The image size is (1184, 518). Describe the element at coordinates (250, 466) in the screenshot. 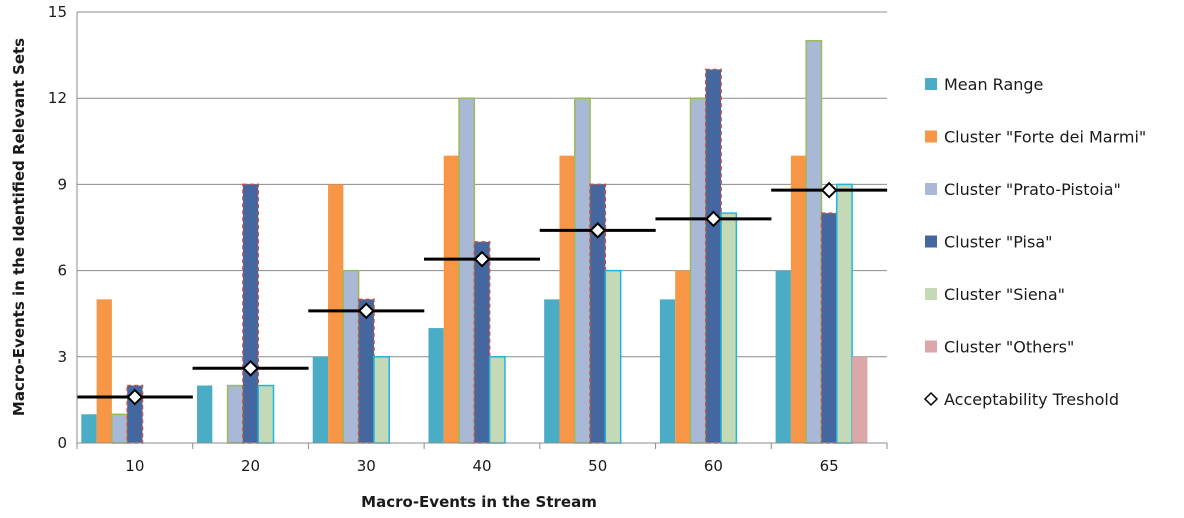

I see `x-tick-label: 20` at that location.